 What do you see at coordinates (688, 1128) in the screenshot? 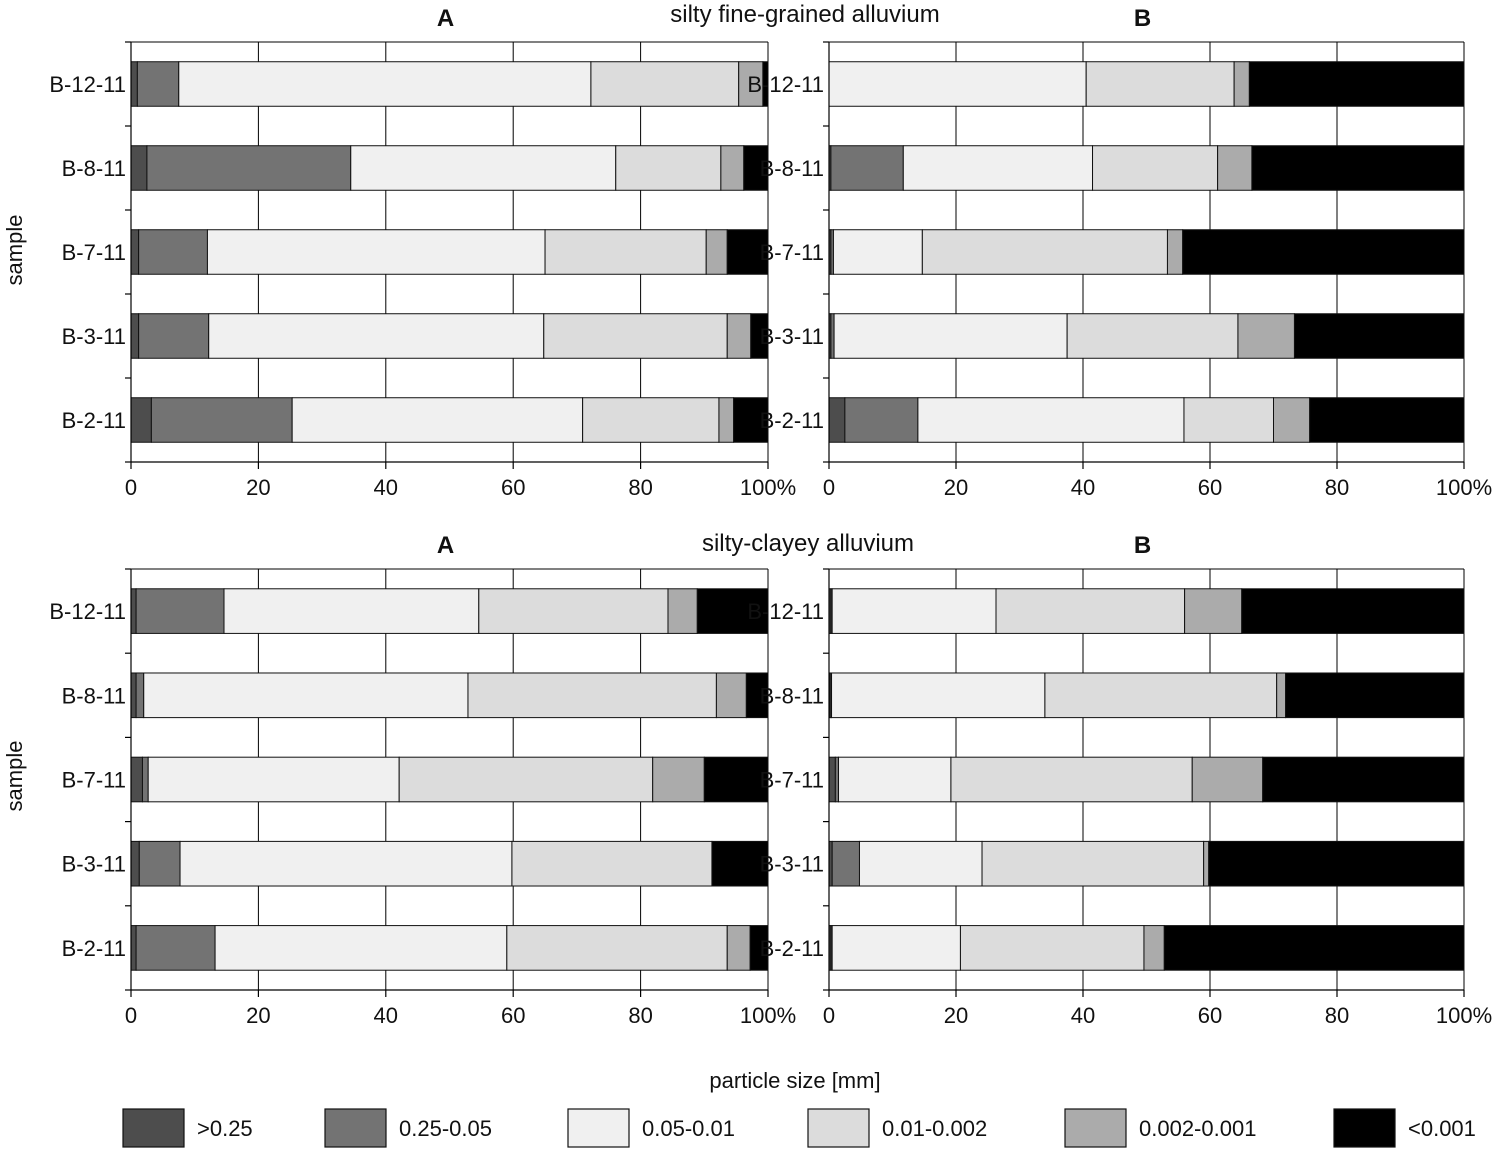
I see `legend-label: 0.05-0.01` at bounding box center [688, 1128].